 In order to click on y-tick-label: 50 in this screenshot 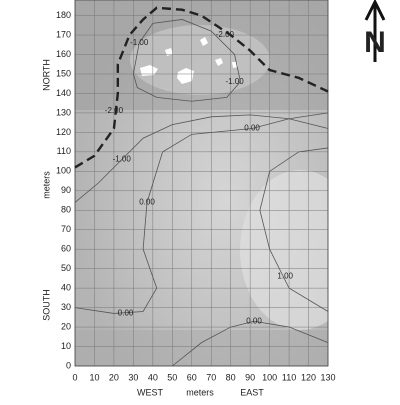, I will do `click(66, 268)`.